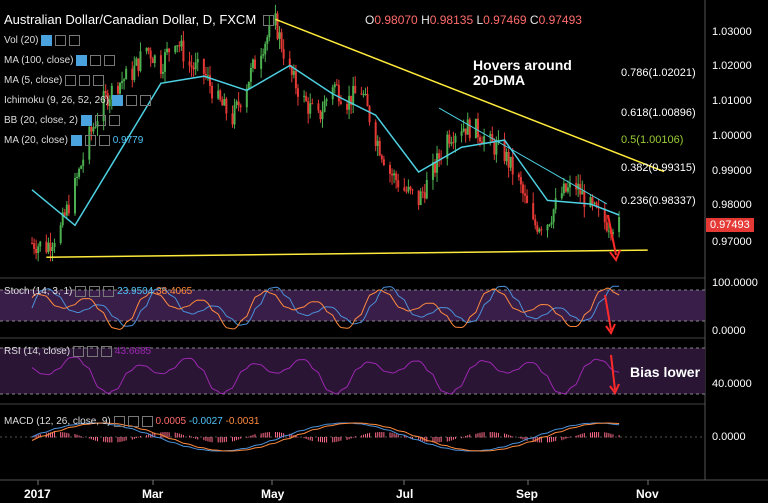  I want to click on indicator-ichimoku: Ichimoku (9, 26, 52, 26), so click(78, 100).